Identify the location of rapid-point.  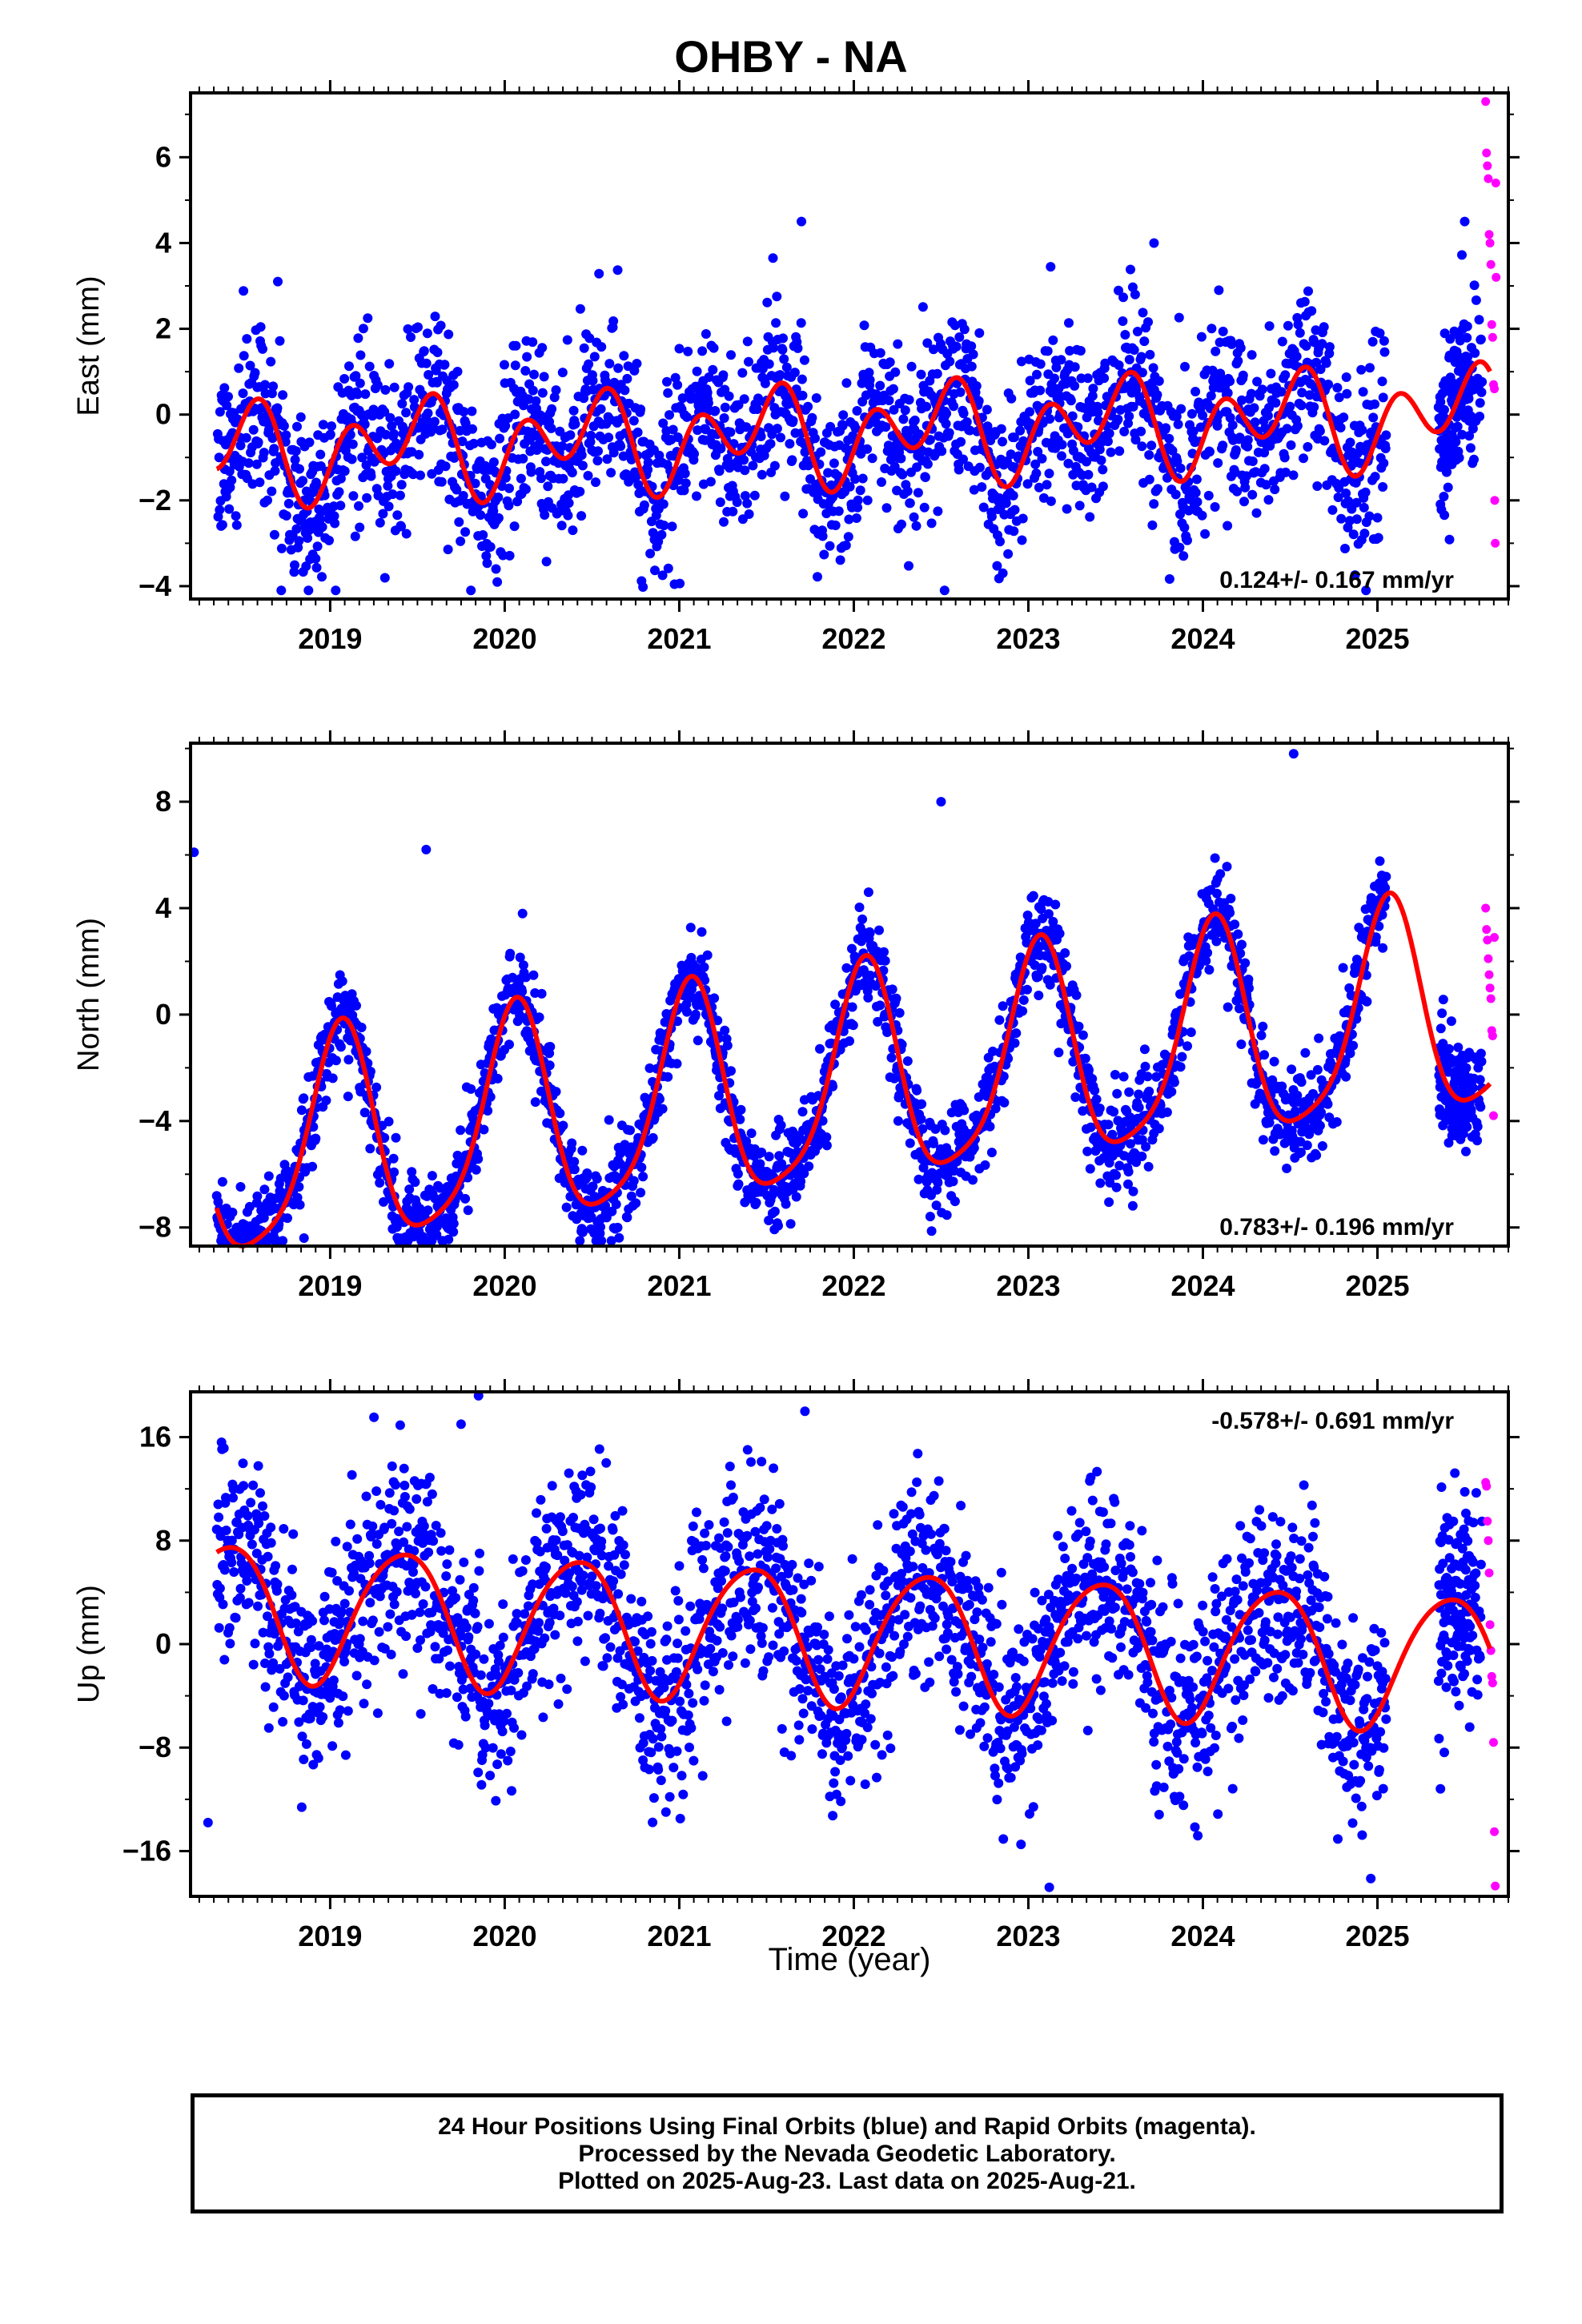
(1490, 242).